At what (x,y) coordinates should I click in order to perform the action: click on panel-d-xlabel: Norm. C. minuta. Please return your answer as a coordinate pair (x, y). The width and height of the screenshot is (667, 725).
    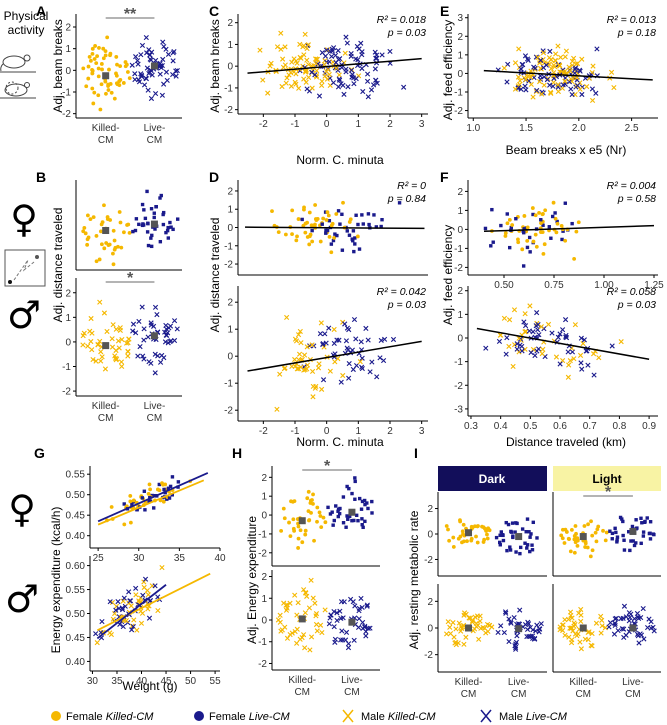
    Looking at the image, I should click on (340, 442).